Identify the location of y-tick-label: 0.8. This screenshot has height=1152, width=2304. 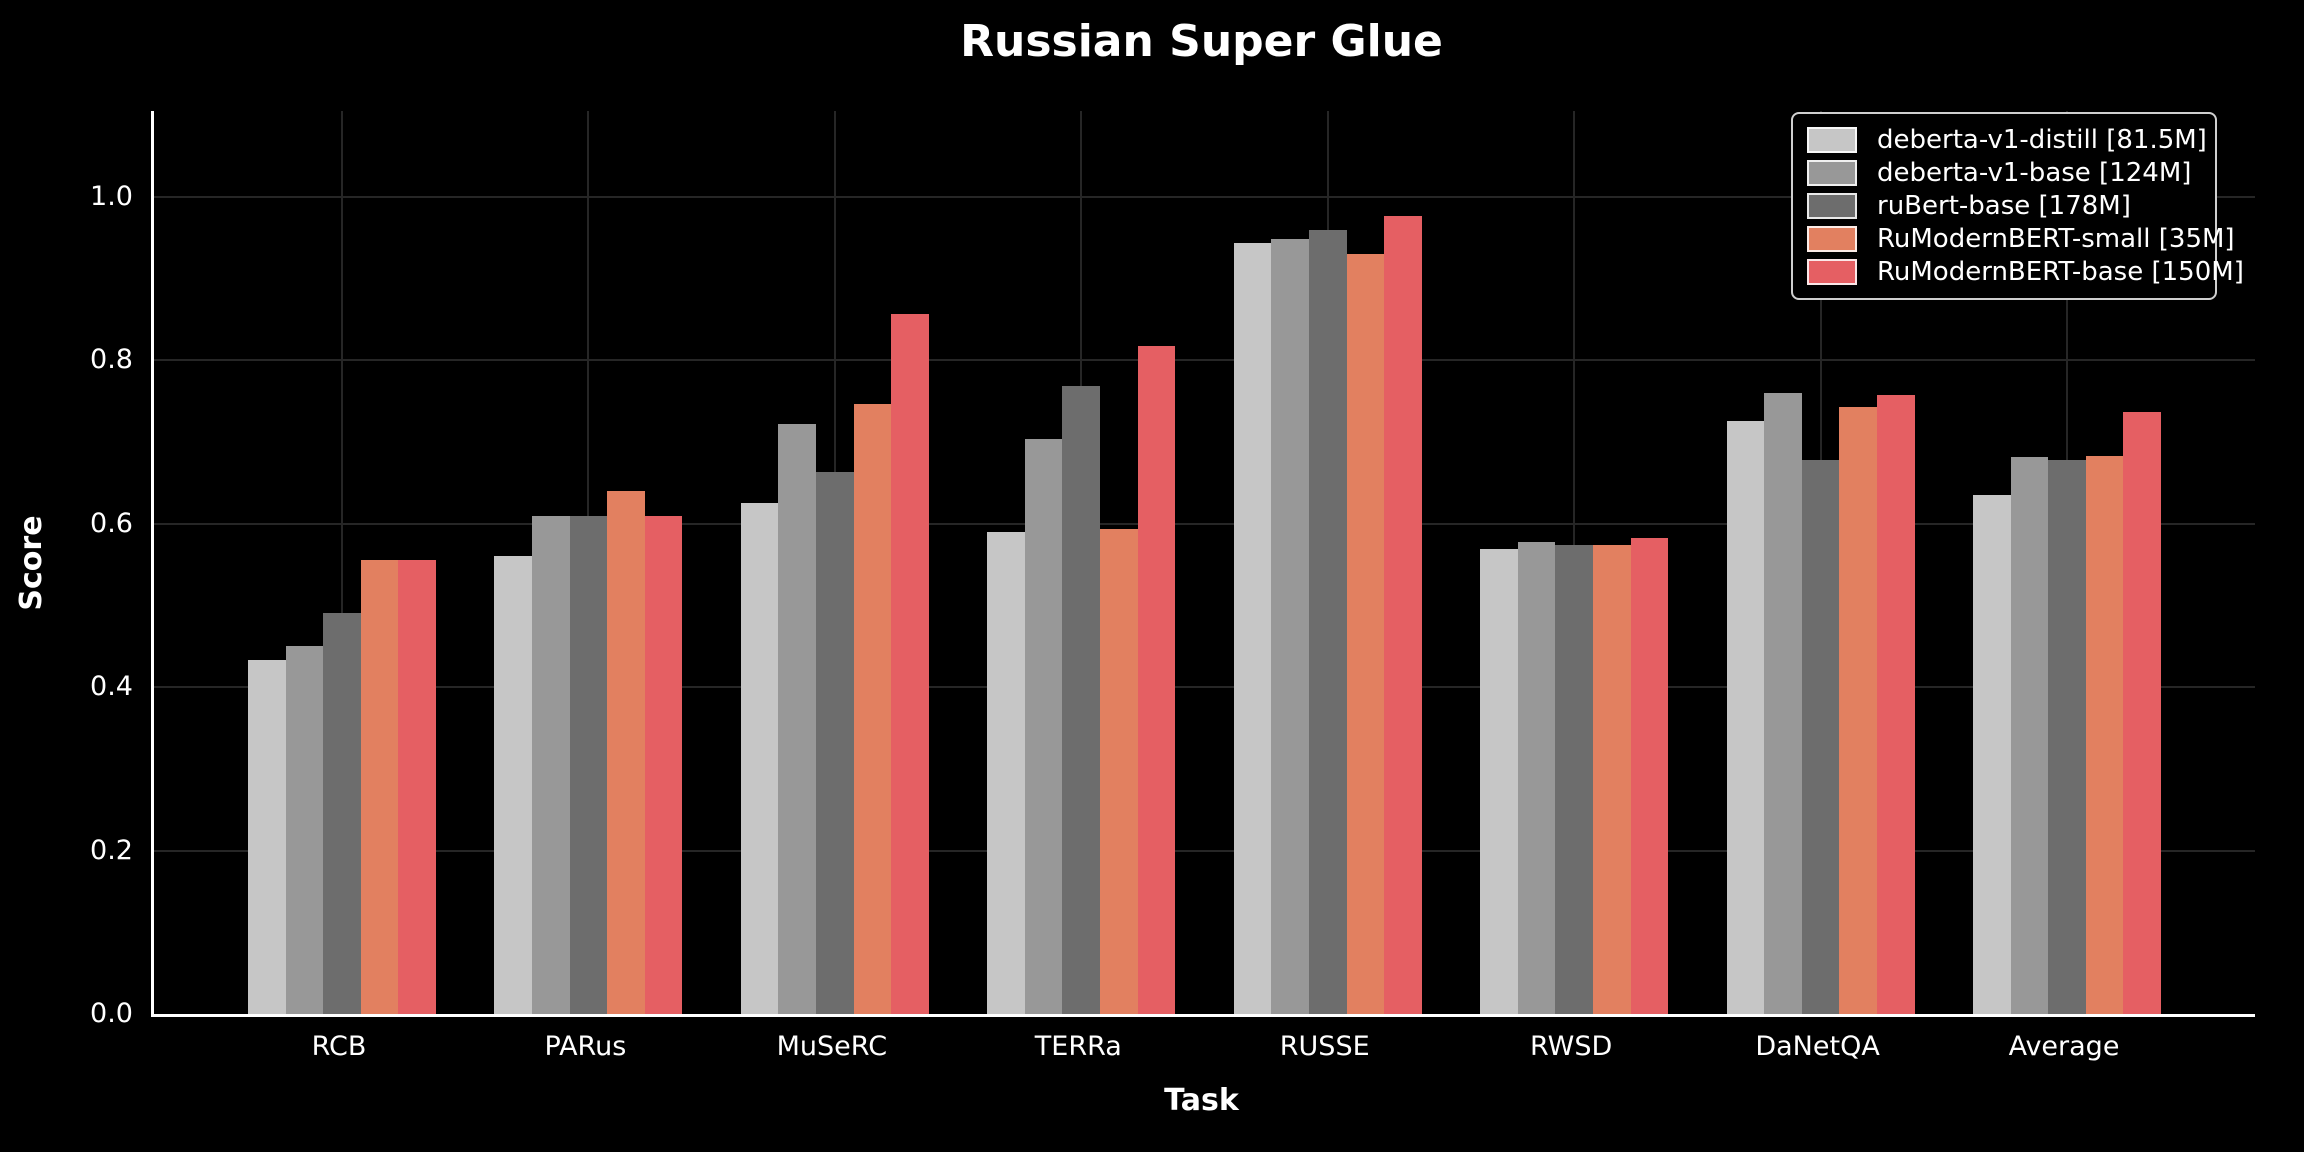
(111, 360).